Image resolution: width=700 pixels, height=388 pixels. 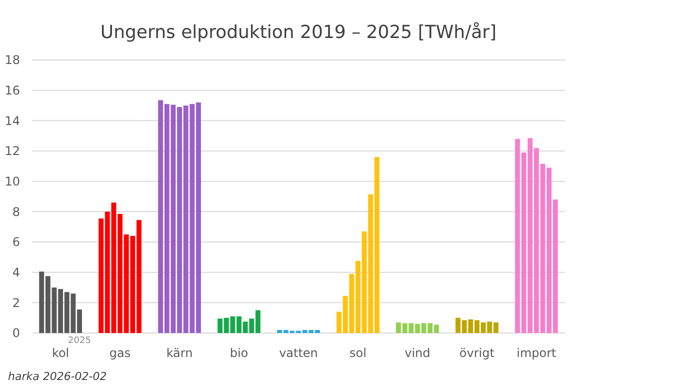 What do you see at coordinates (61, 353) in the screenshot?
I see `x-tick-label: kol` at bounding box center [61, 353].